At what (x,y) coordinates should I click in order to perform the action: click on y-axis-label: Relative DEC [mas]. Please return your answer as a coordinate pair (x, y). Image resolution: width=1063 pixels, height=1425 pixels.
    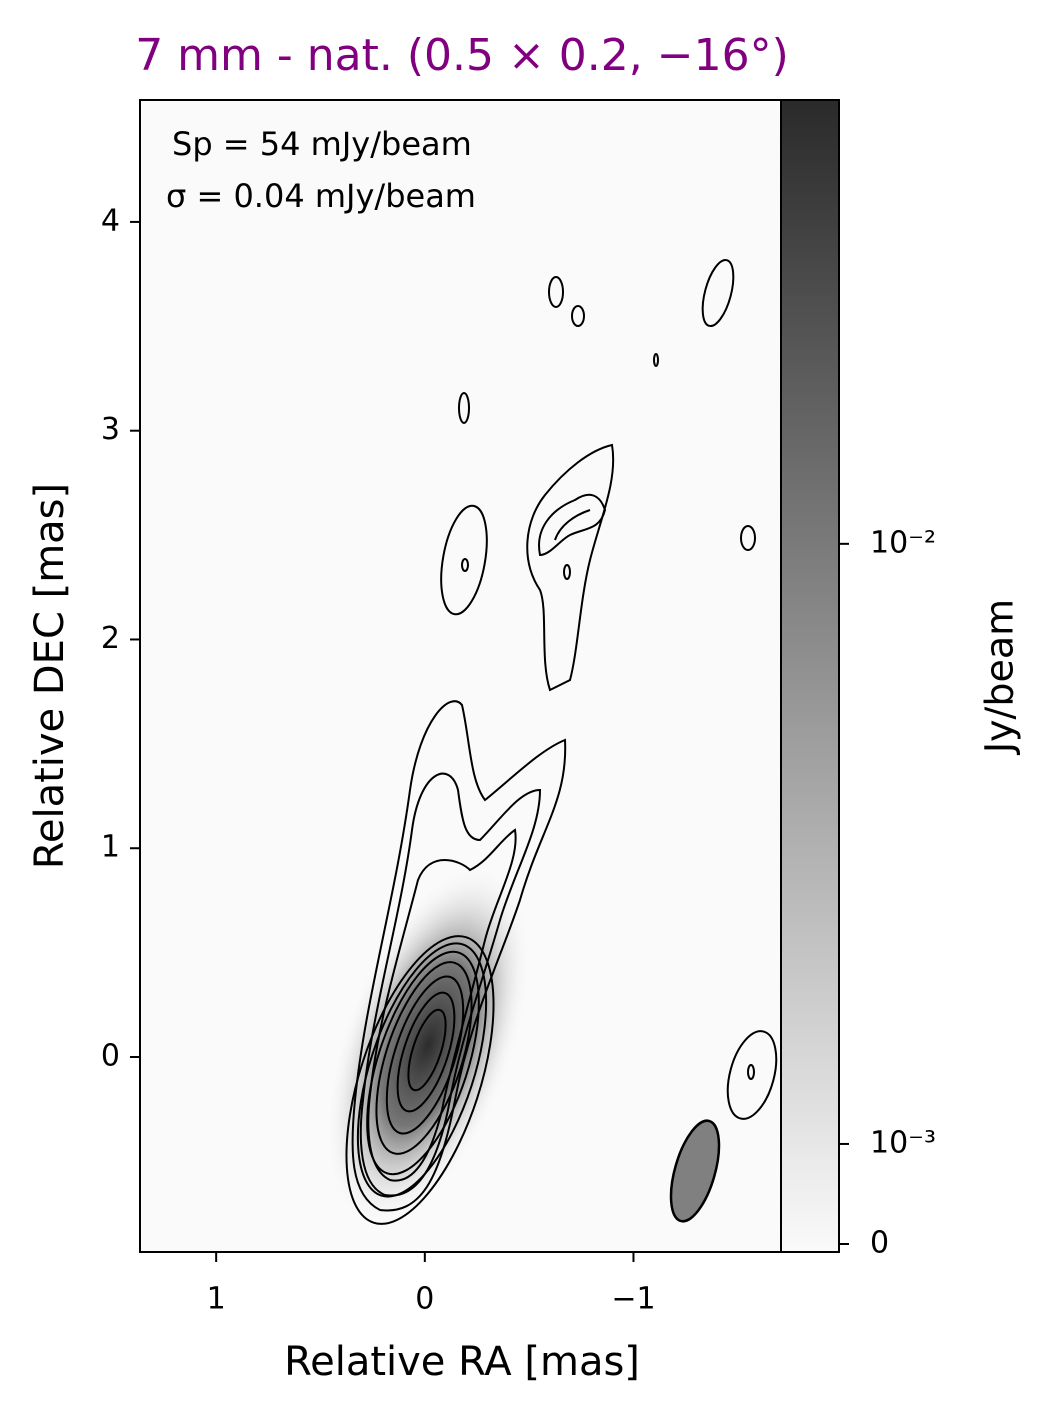
    Looking at the image, I should click on (50, 676).